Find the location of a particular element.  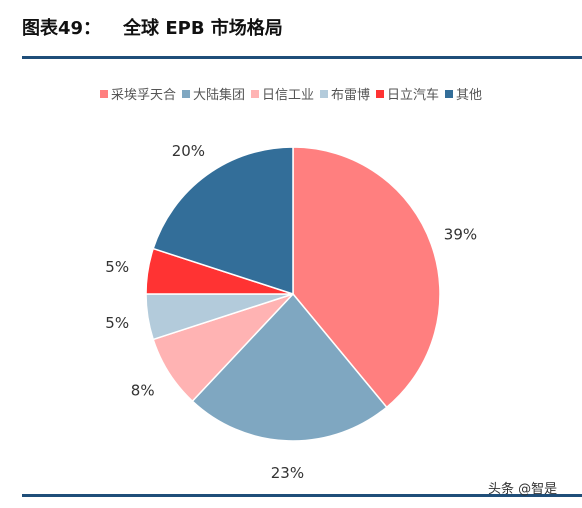

data-label: 39% is located at coordinates (460, 235).